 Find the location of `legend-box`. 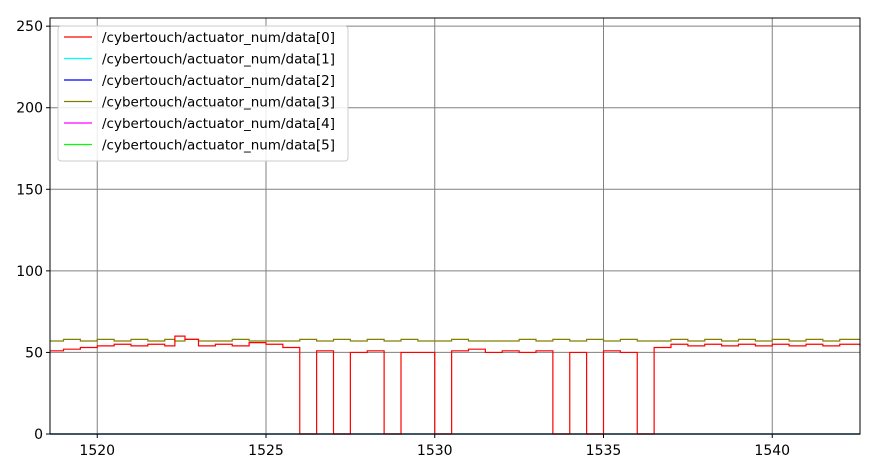

legend-box is located at coordinates (203, 93).